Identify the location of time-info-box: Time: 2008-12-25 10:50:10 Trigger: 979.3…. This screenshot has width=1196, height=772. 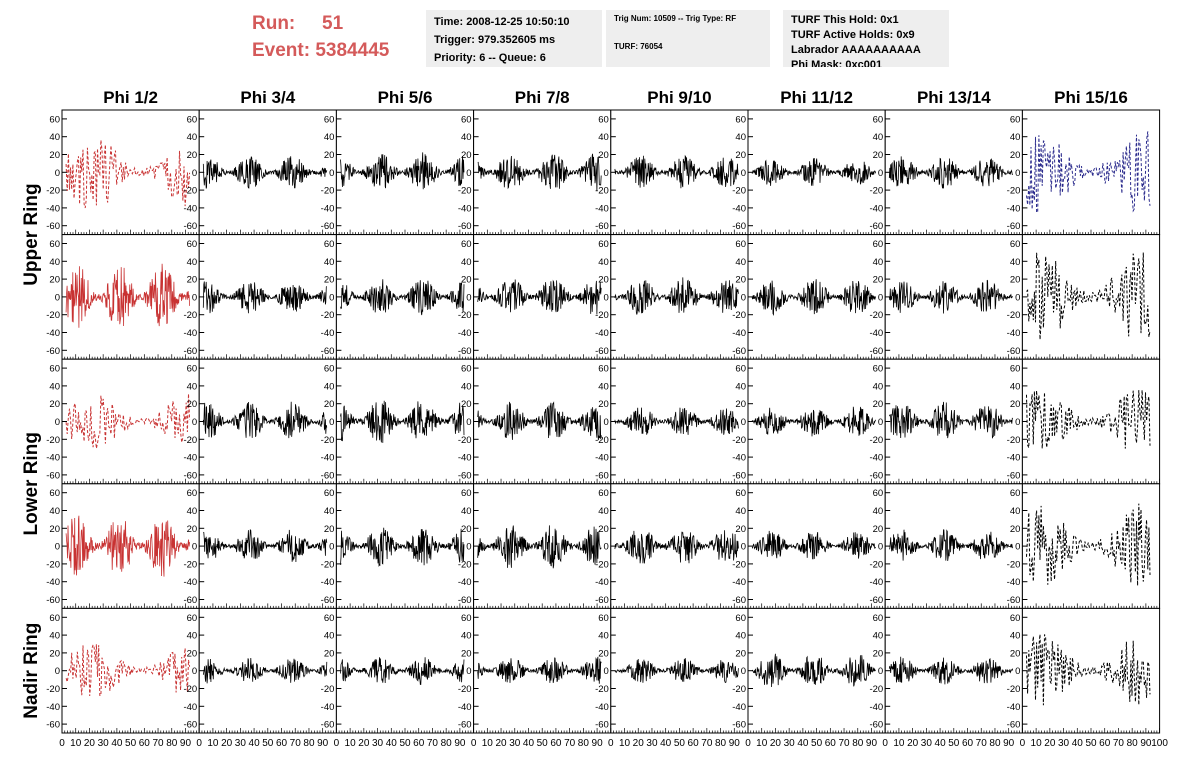
(514, 38).